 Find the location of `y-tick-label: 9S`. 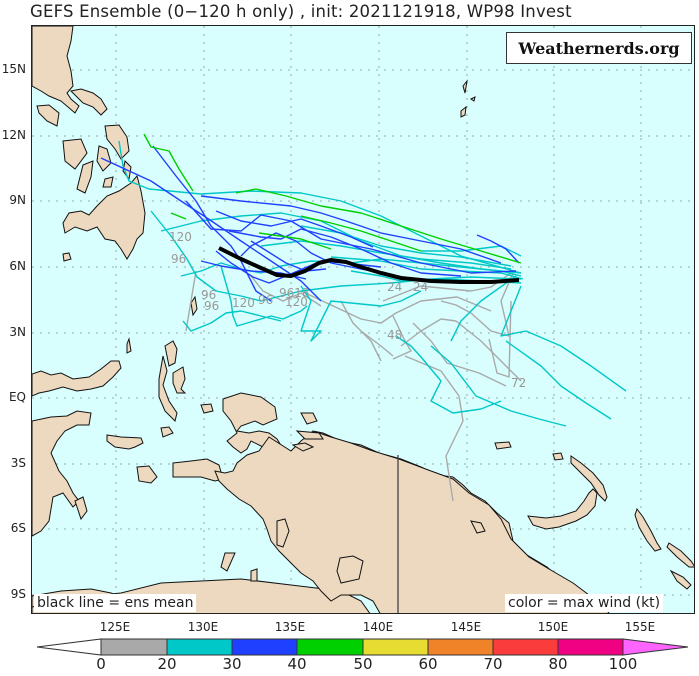

y-tick-label: 9S is located at coordinates (18, 594).